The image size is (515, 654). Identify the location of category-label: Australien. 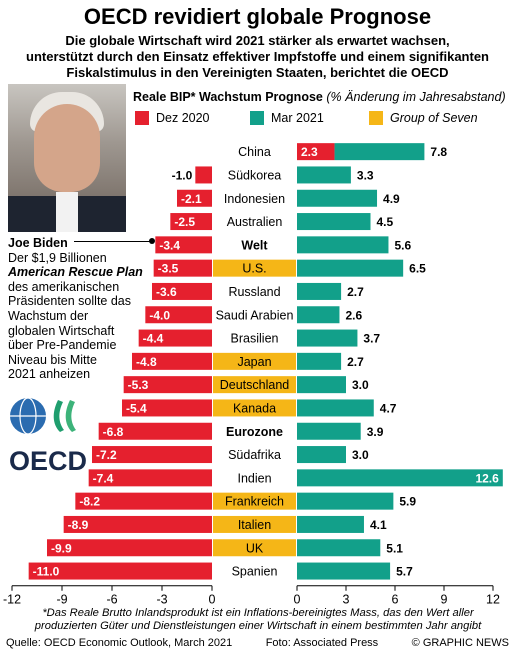
(255, 222).